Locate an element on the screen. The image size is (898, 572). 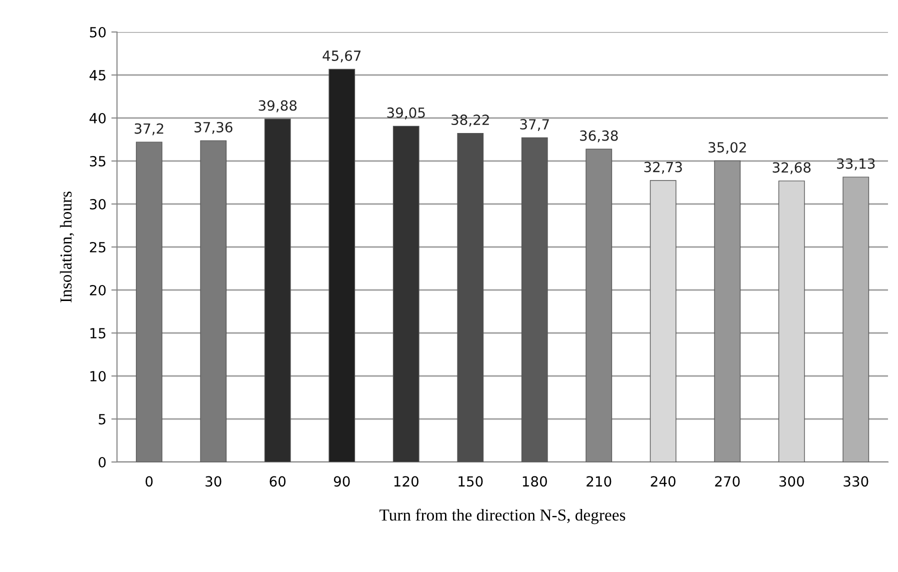
y-tick-label: 50 is located at coordinates (98, 32).